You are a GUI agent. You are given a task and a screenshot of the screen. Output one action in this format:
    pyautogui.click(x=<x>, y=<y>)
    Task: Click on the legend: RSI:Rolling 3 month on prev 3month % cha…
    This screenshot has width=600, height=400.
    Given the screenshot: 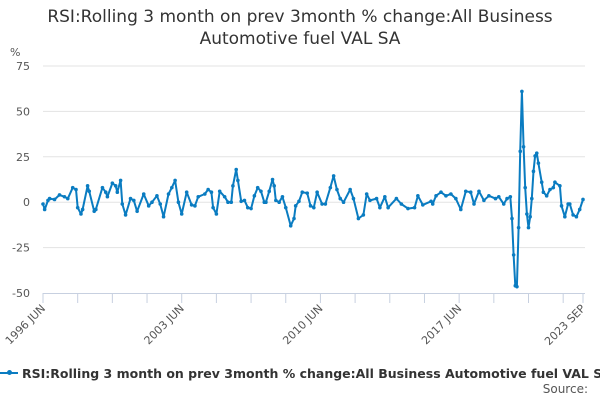 What is the action you would take?
    pyautogui.click(x=300, y=373)
    